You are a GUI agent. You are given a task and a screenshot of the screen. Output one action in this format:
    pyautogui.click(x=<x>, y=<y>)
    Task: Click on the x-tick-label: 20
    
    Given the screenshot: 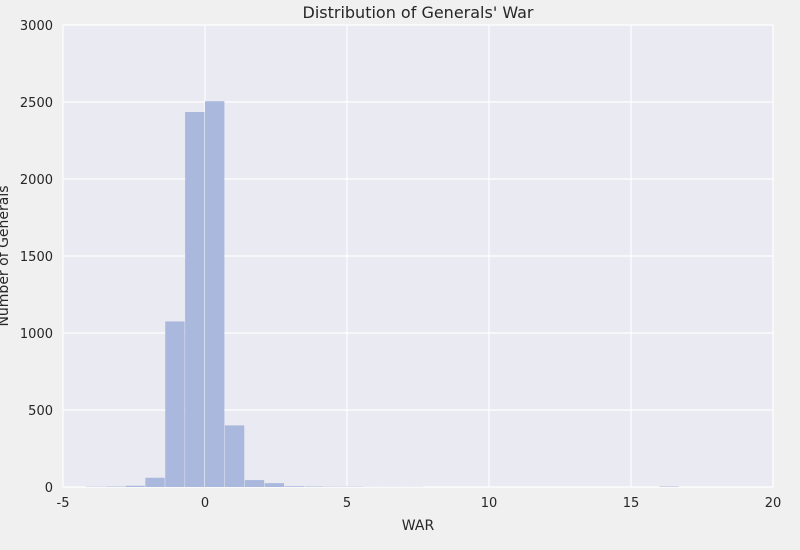 What is the action you would take?
    pyautogui.click(x=773, y=503)
    